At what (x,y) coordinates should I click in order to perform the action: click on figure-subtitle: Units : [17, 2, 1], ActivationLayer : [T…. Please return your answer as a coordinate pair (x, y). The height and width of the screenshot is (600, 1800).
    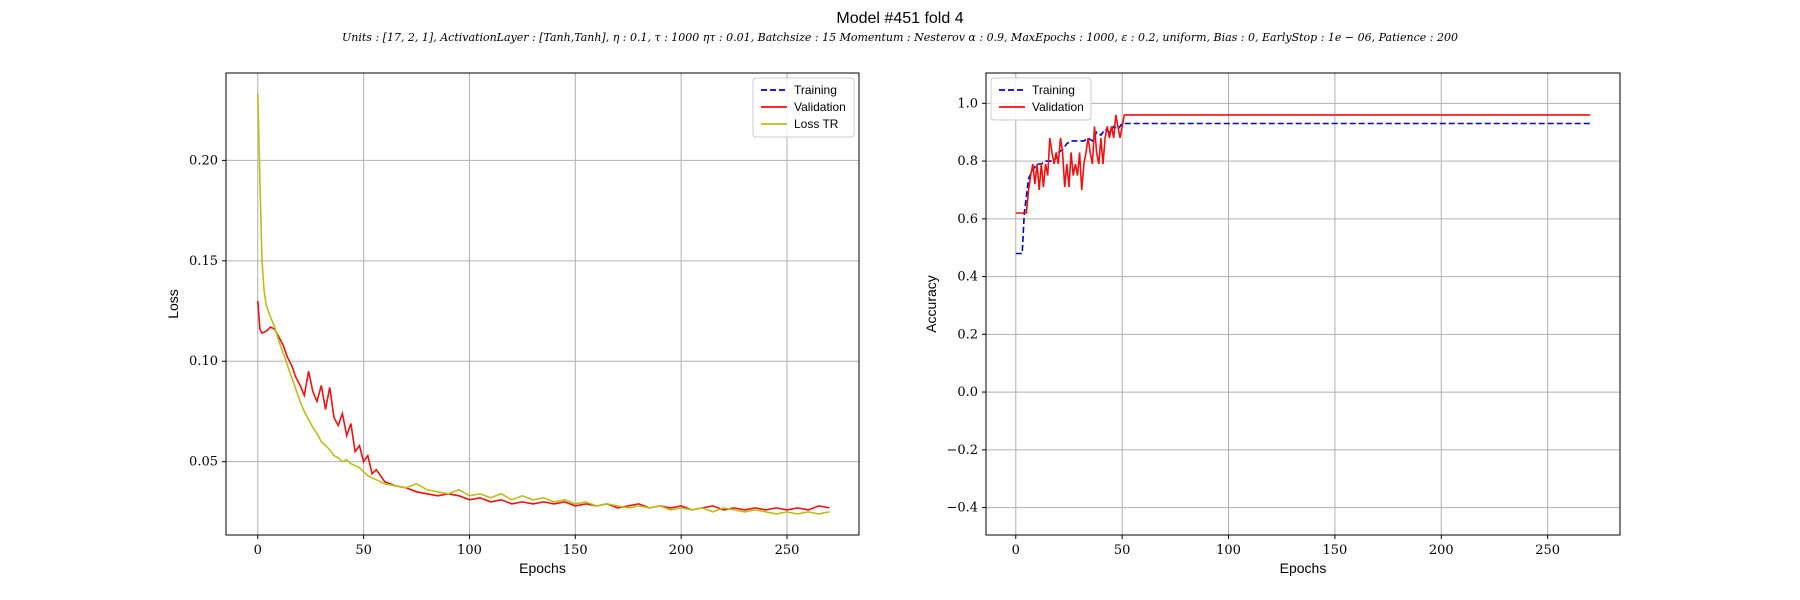
    Looking at the image, I should click on (900, 37).